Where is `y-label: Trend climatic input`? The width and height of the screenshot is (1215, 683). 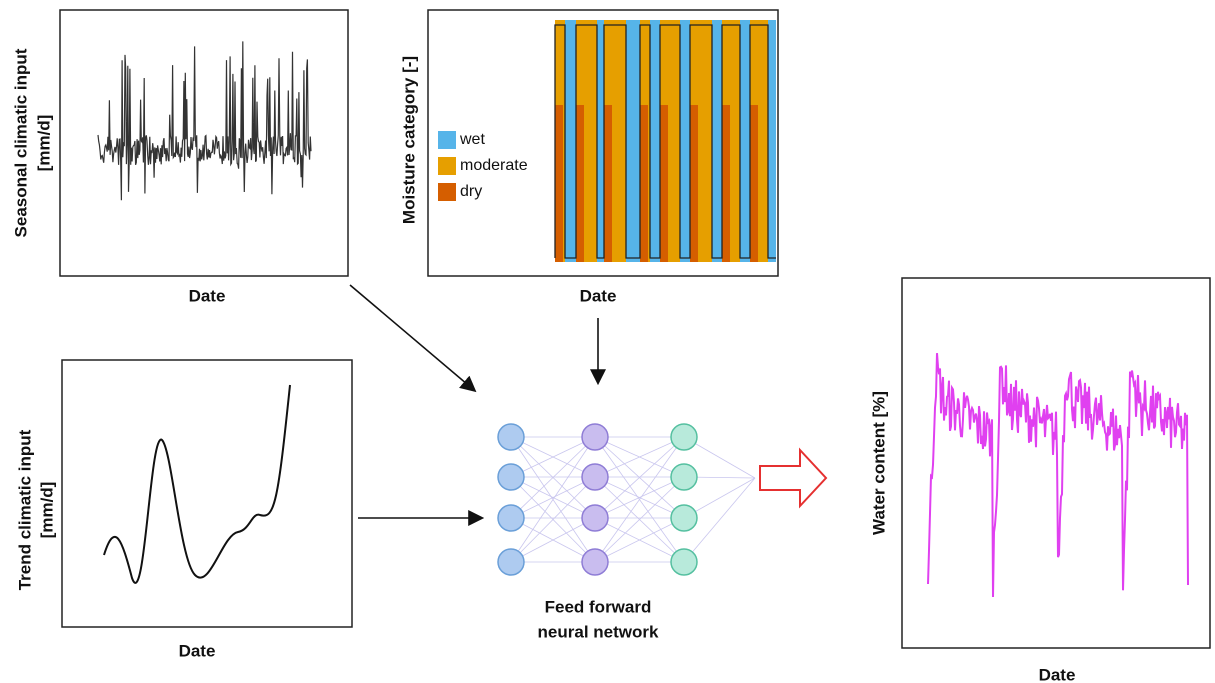 y-label: Trend climatic input is located at coordinates (24, 509).